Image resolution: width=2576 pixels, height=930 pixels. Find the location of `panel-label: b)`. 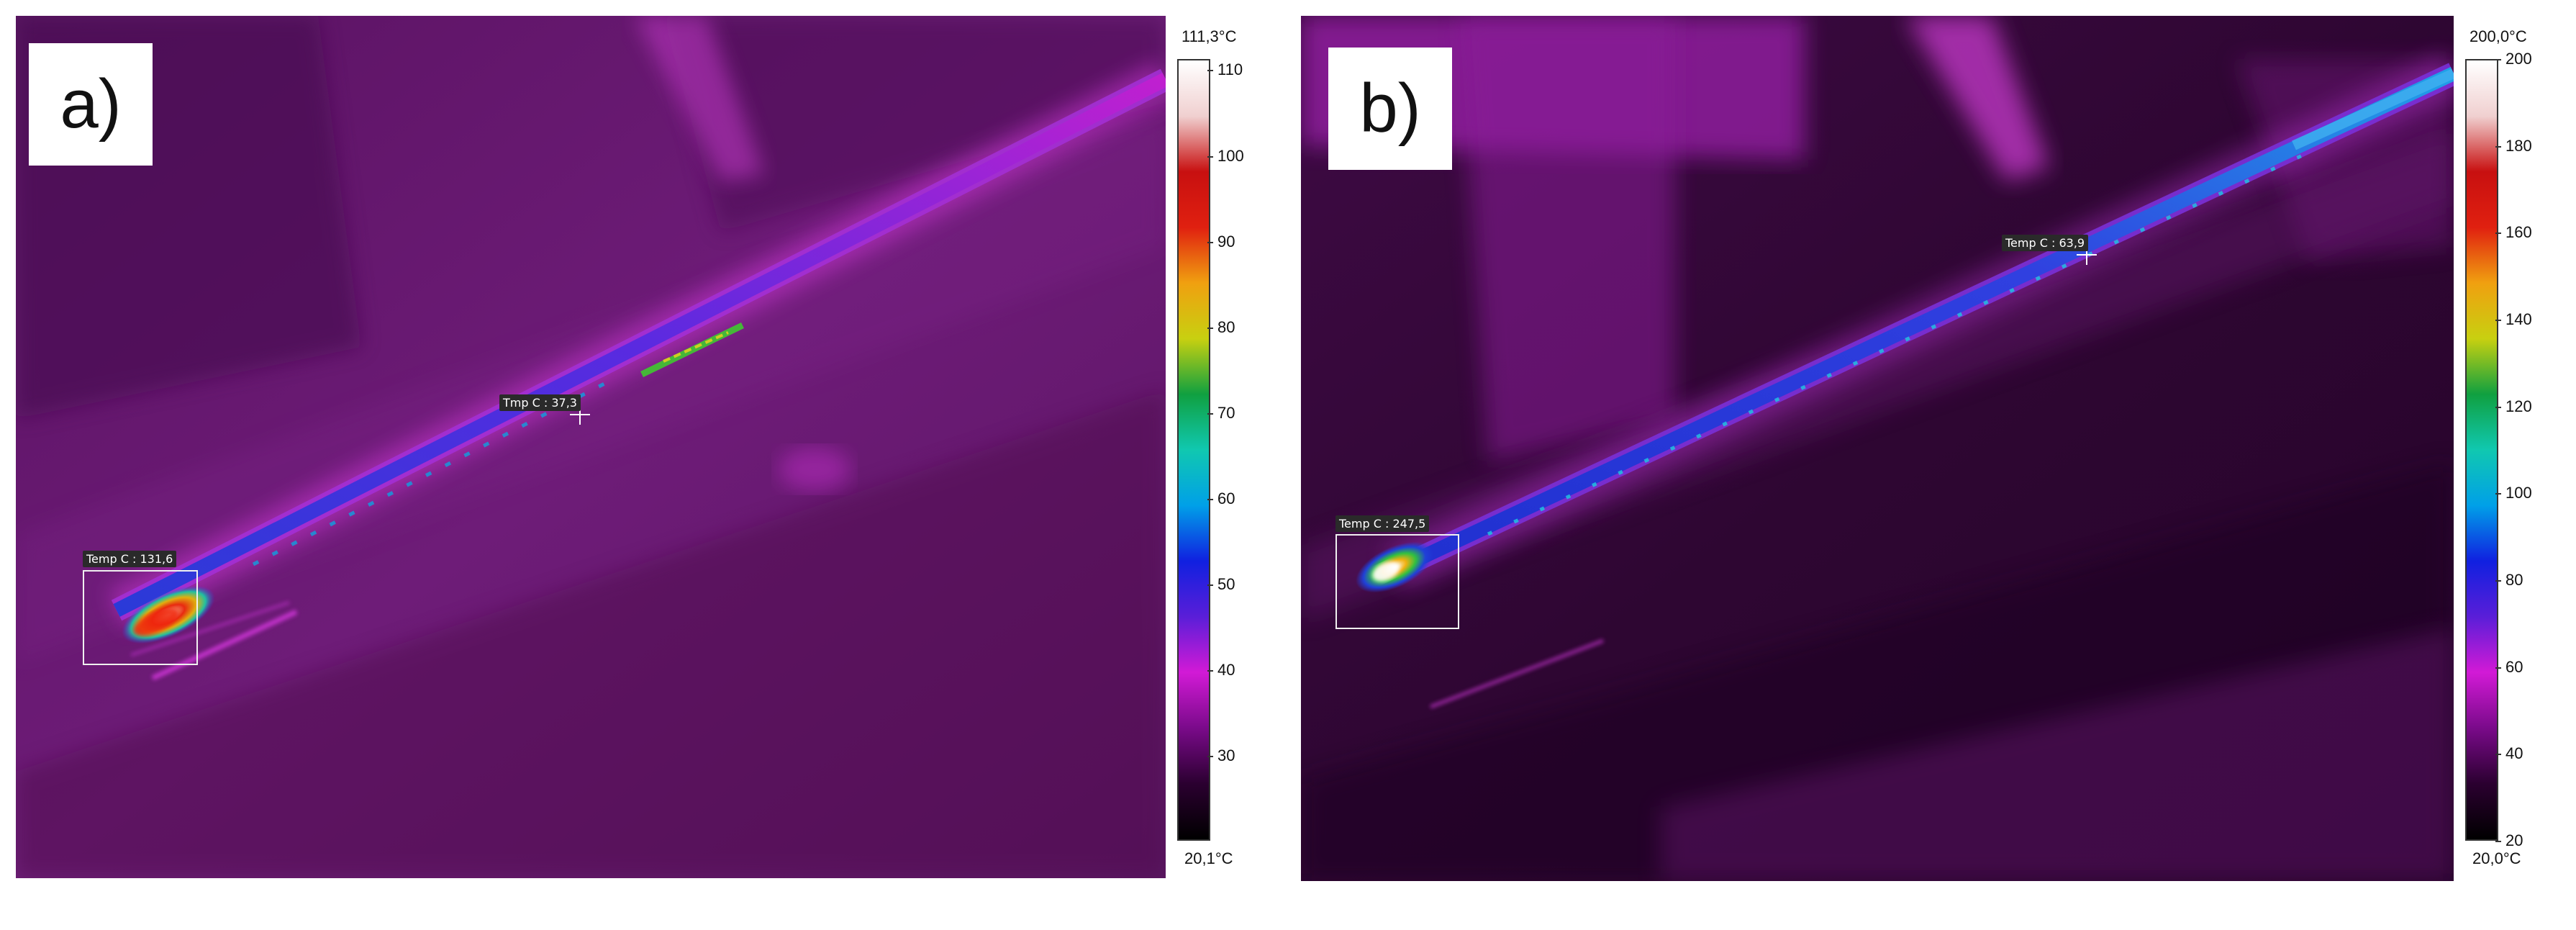

panel-label: b) is located at coordinates (1390, 109).